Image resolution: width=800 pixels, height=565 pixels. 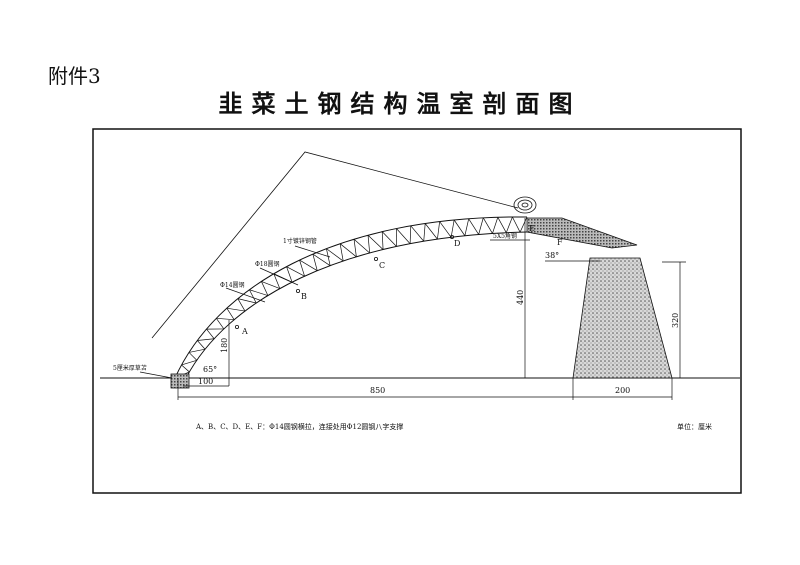 I want to click on angle-38: 38°, so click(x=552, y=255).